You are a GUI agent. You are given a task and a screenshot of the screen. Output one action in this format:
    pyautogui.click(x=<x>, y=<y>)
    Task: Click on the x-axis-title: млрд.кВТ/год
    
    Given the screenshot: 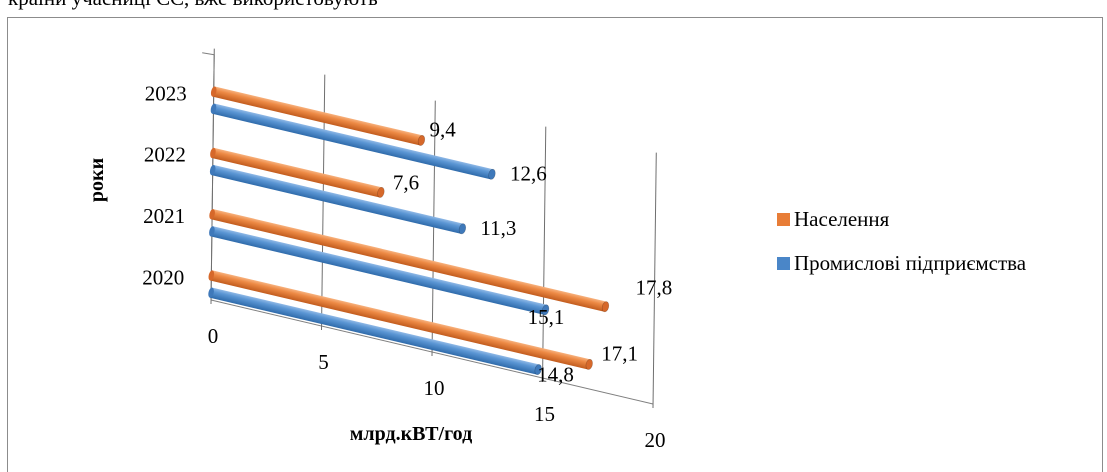 What is the action you would take?
    pyautogui.click(x=411, y=434)
    